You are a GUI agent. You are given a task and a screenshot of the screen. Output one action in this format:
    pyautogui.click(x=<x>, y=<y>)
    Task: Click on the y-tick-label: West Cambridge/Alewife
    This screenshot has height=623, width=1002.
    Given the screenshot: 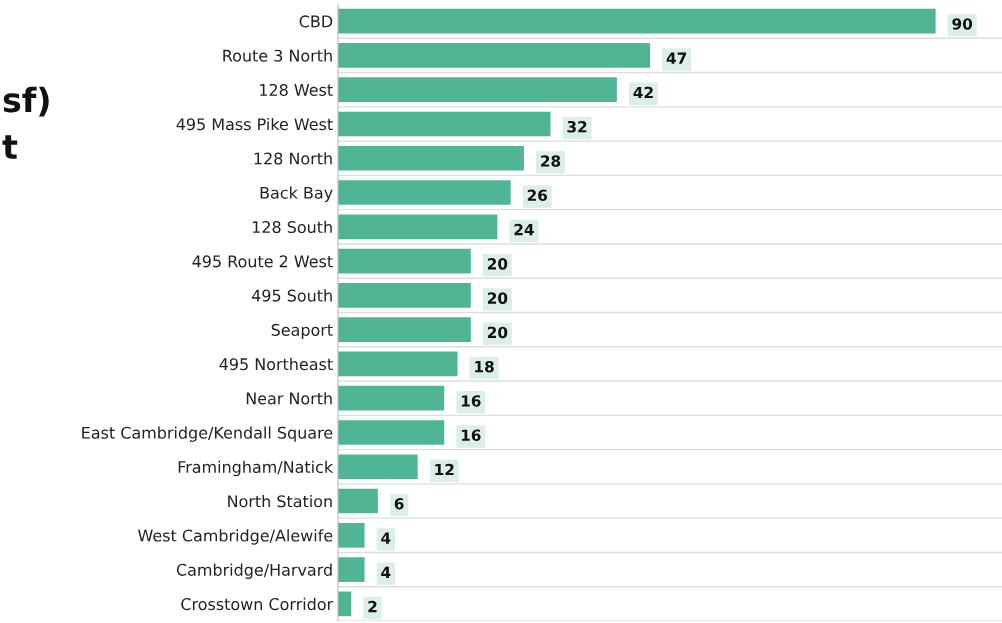 What is the action you would take?
    pyautogui.click(x=235, y=537)
    